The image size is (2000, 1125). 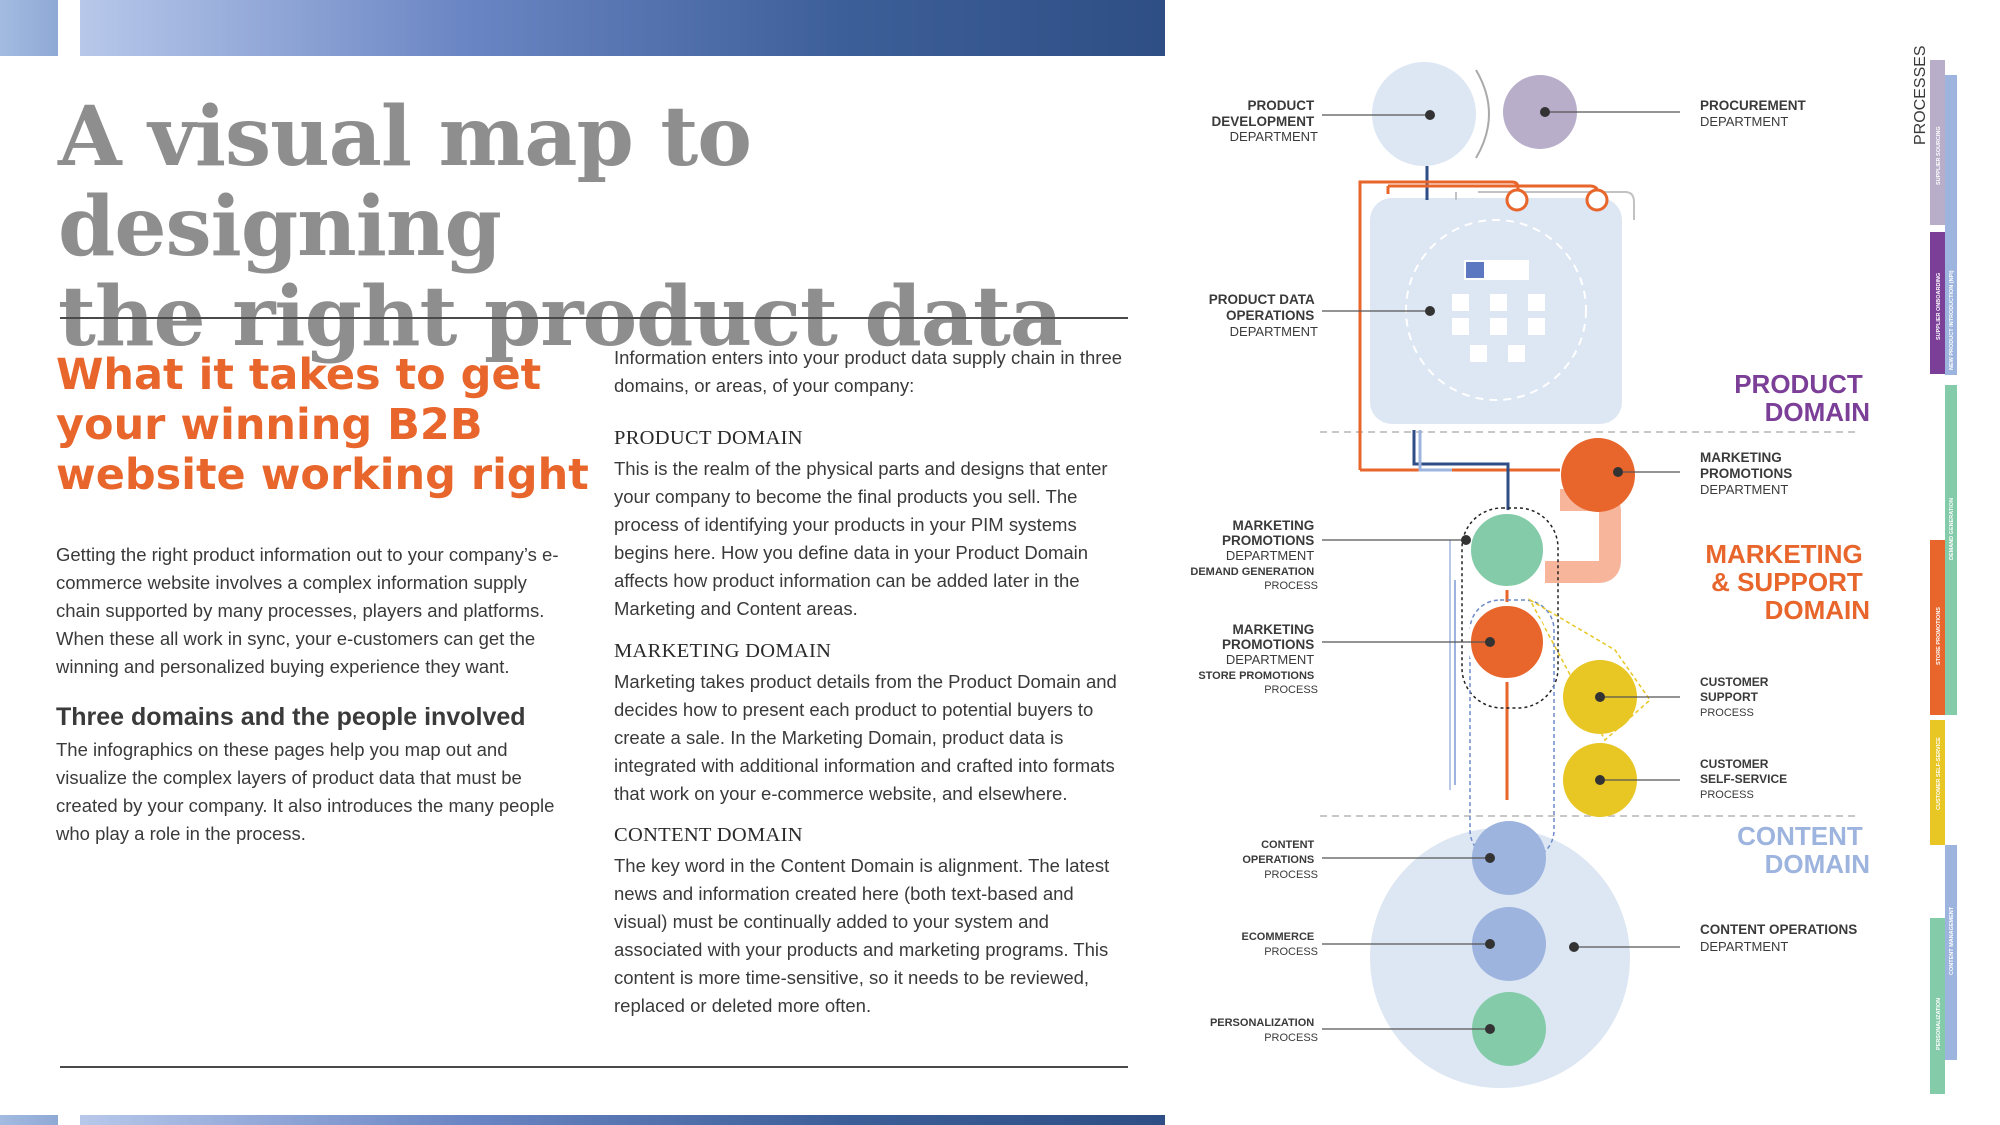 I want to click on left-pointer-lines, so click(x=1406, y=572).